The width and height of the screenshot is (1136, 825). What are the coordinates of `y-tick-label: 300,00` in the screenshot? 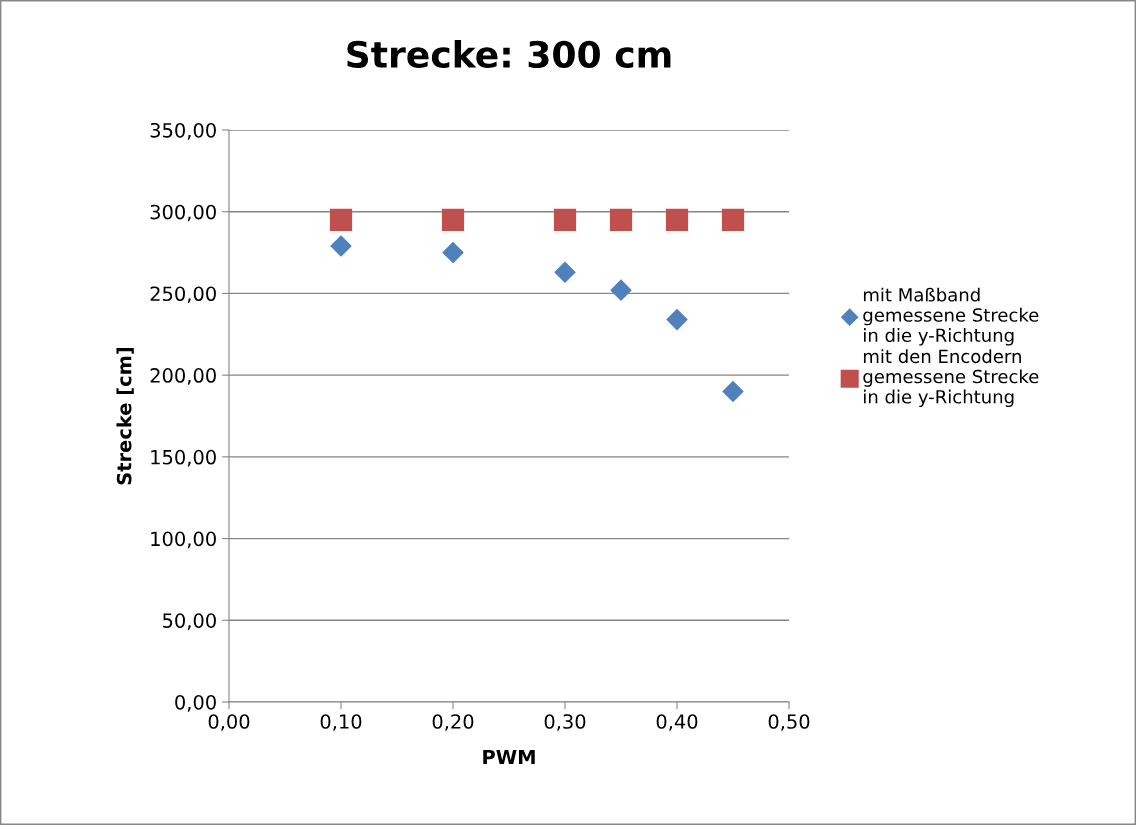 It's located at (183, 213).